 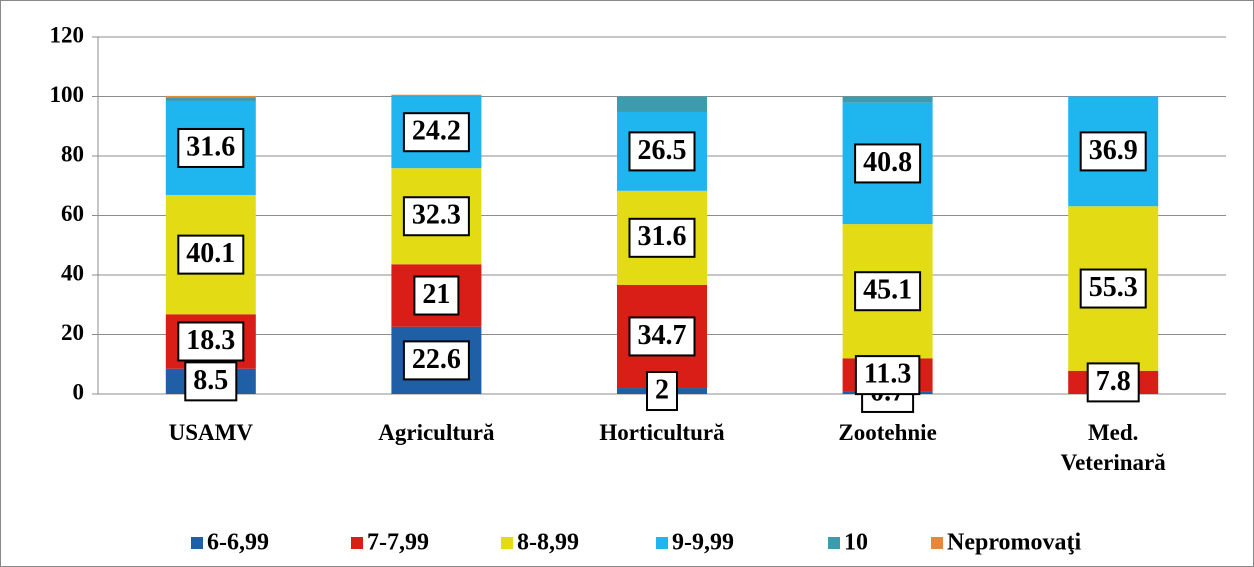 I want to click on data-label: 22.6, so click(x=436, y=360).